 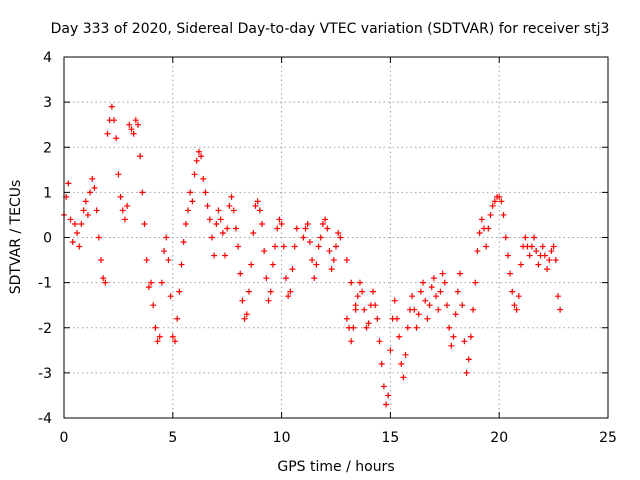 What do you see at coordinates (47, 58) in the screenshot?
I see `y-tick-label: 4` at bounding box center [47, 58].